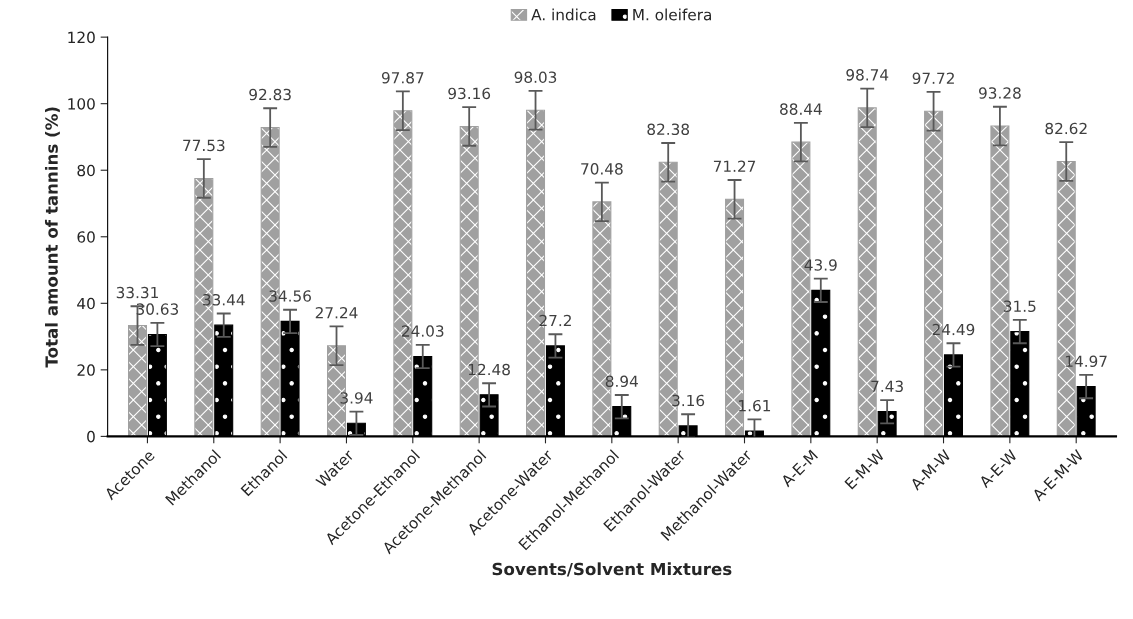  I want to click on data-label: 97.87, so click(402, 77).